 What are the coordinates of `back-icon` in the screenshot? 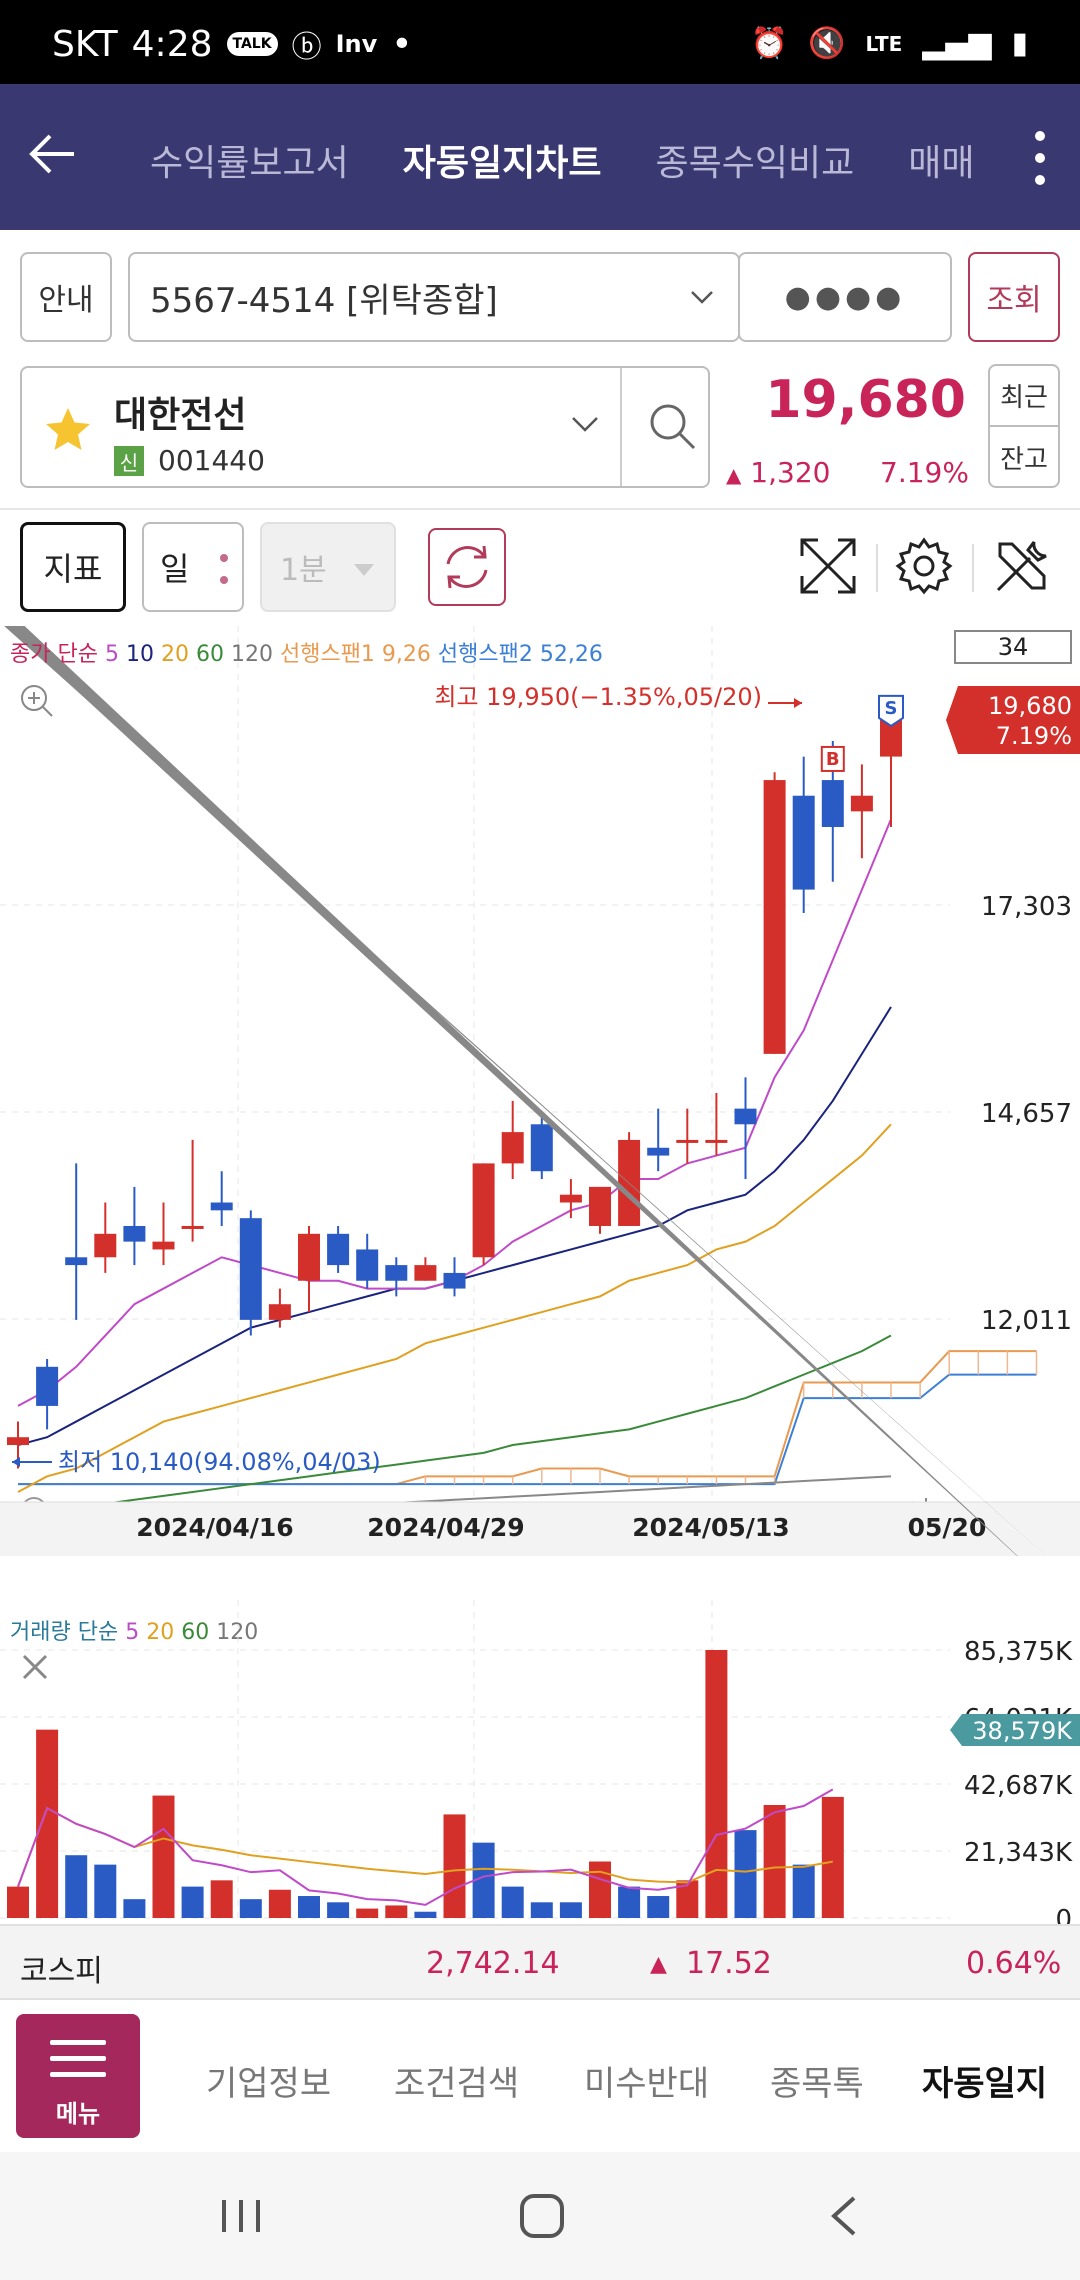 It's located at (844, 2216).